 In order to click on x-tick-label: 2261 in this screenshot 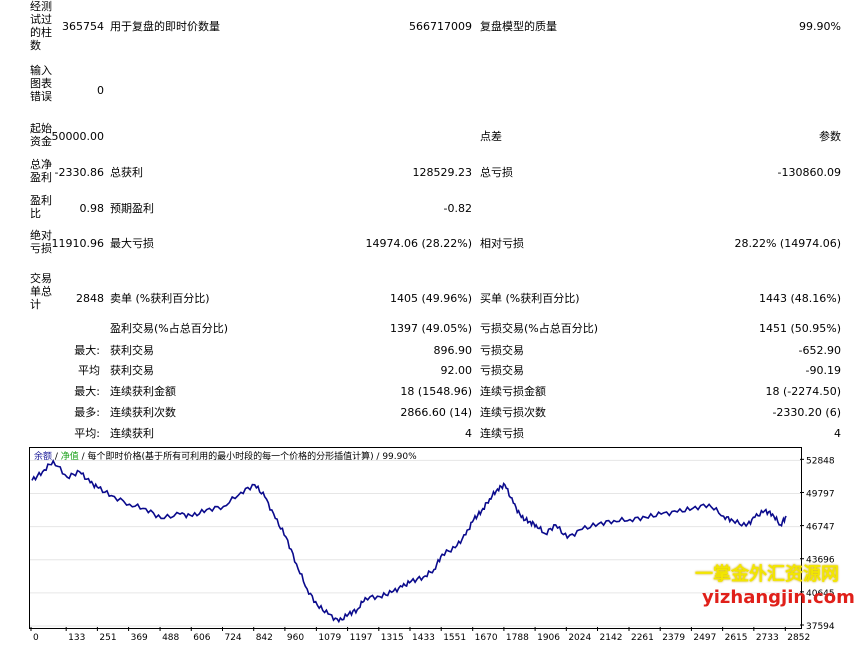, I will do `click(642, 638)`.